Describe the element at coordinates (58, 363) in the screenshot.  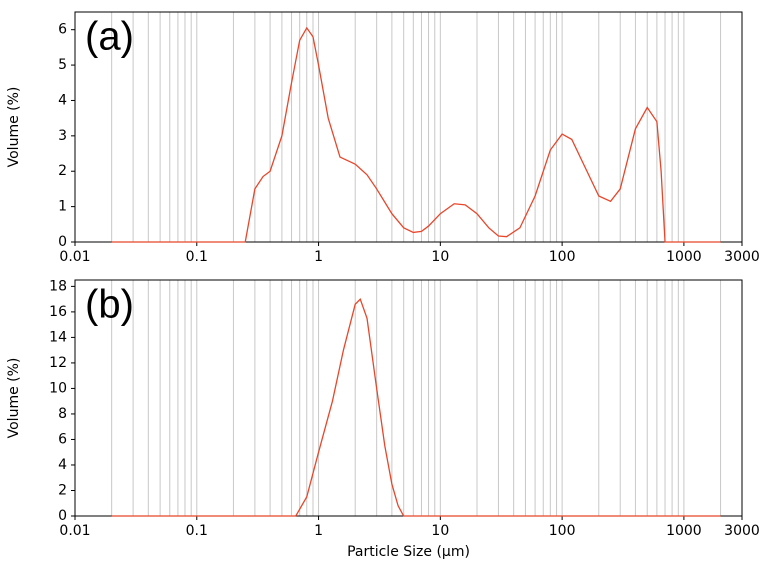
I see `y-tick-label: 12` at that location.